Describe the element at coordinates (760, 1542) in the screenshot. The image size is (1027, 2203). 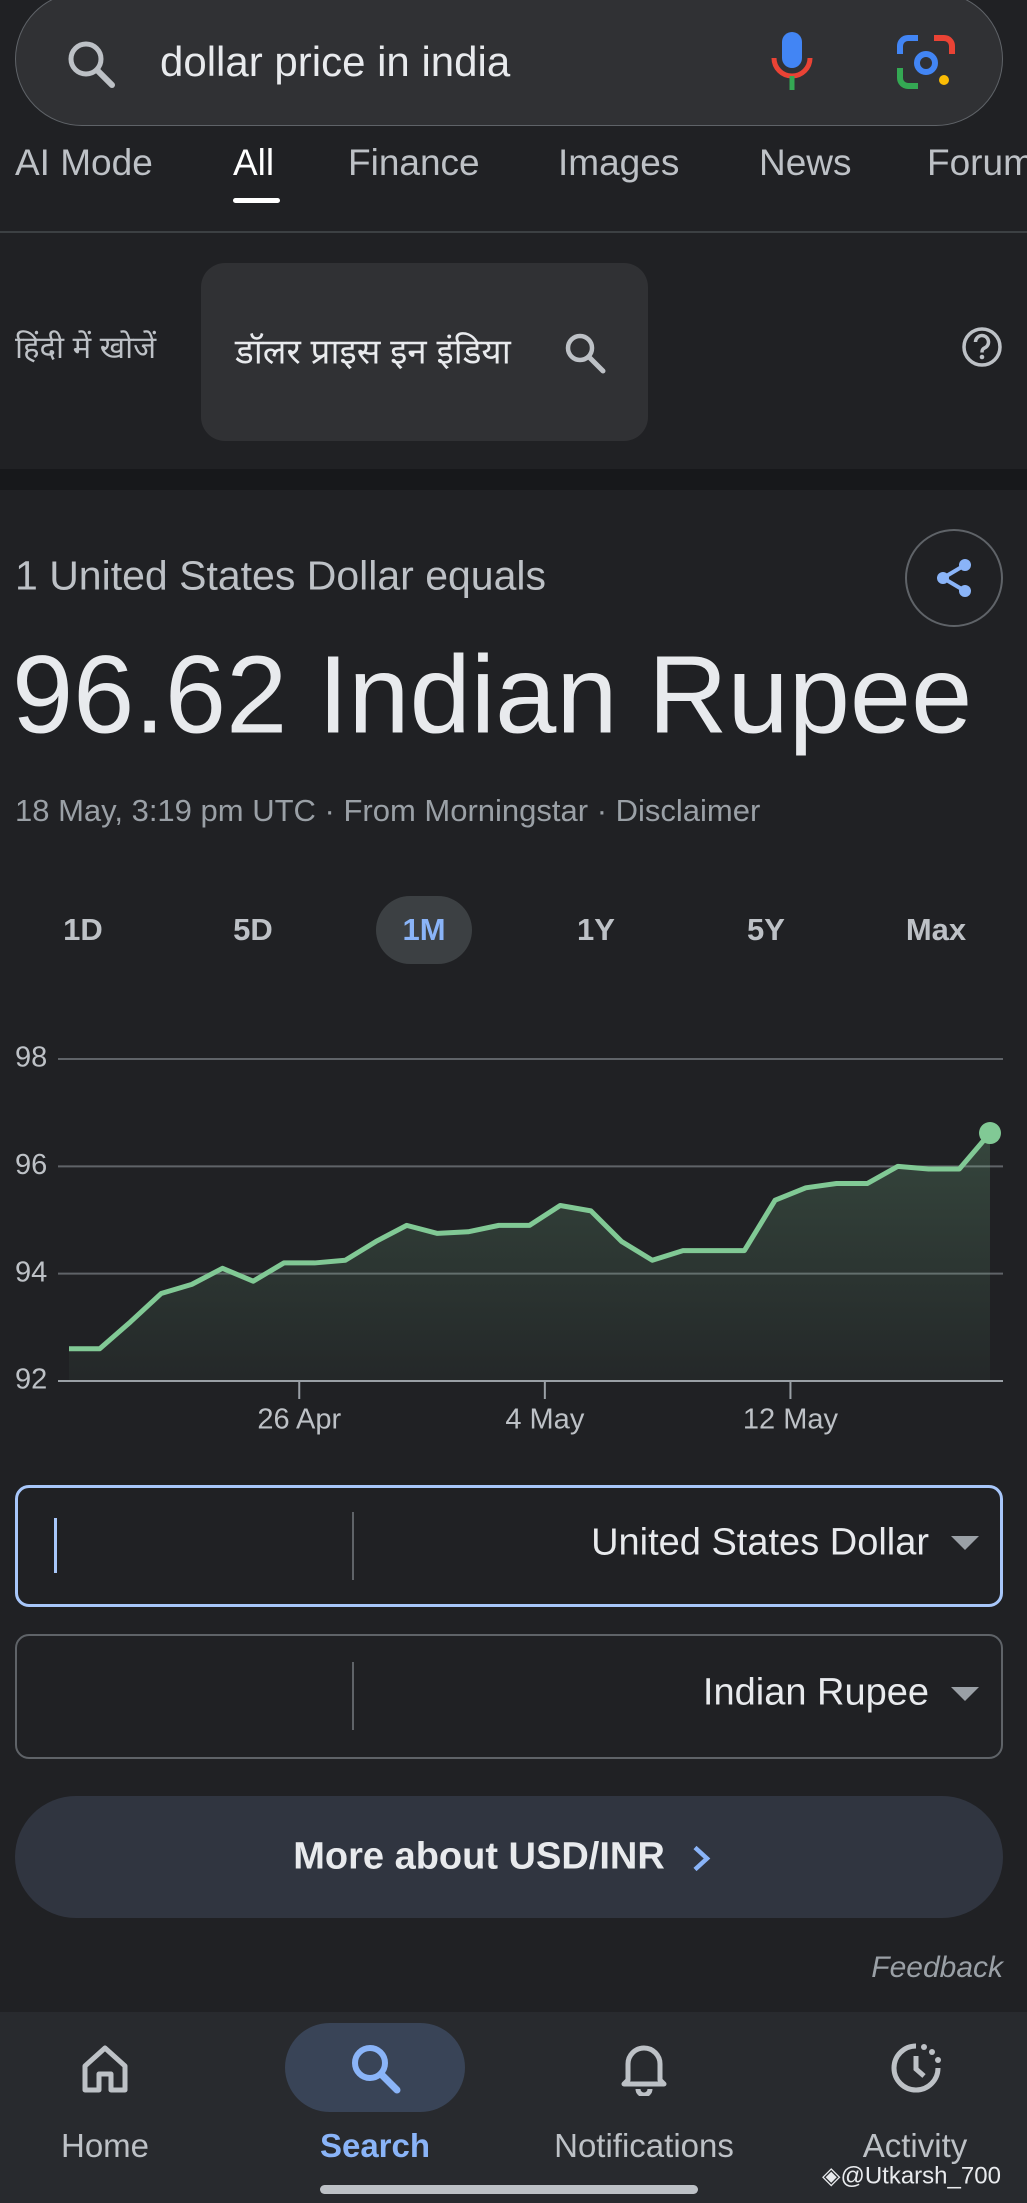
I see `from-currency: United States Dollar` at that location.